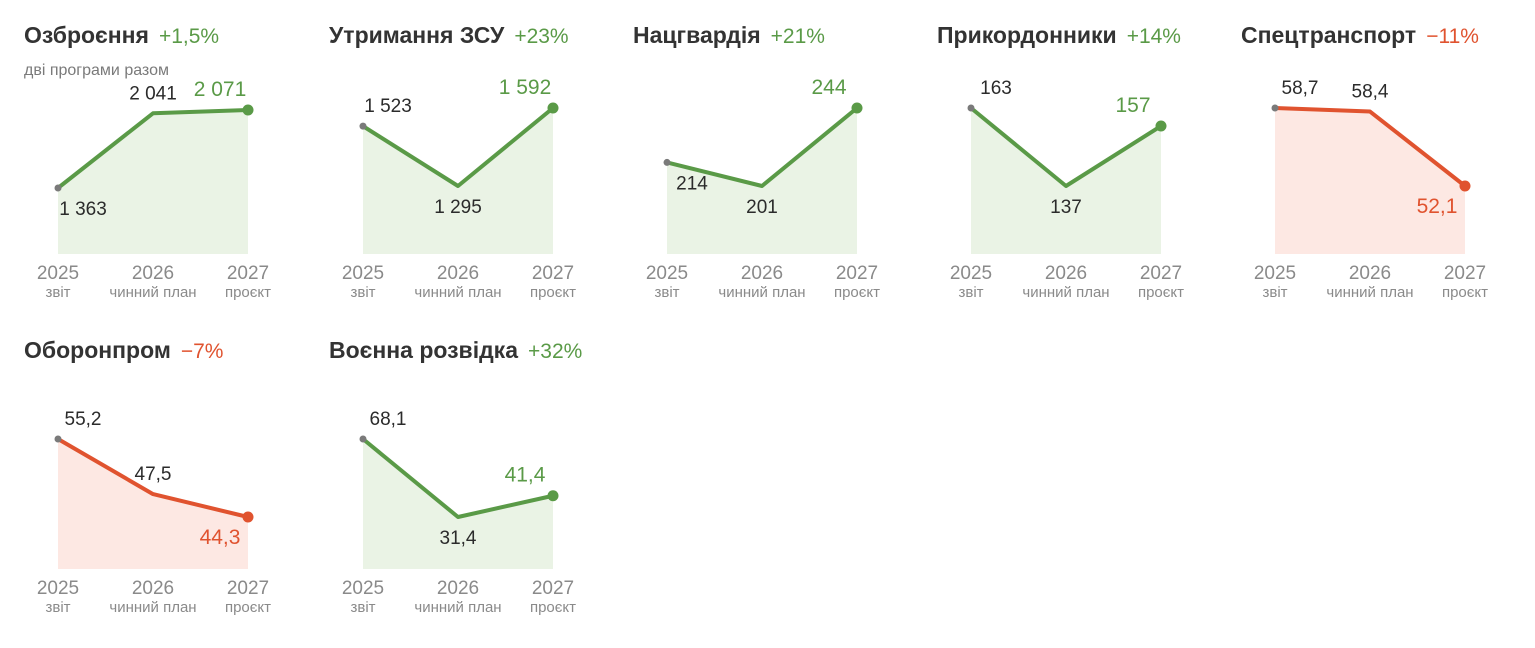 The image size is (1535, 648). Describe the element at coordinates (153, 474) in the screenshot. I see `data-label: 47,5` at that location.